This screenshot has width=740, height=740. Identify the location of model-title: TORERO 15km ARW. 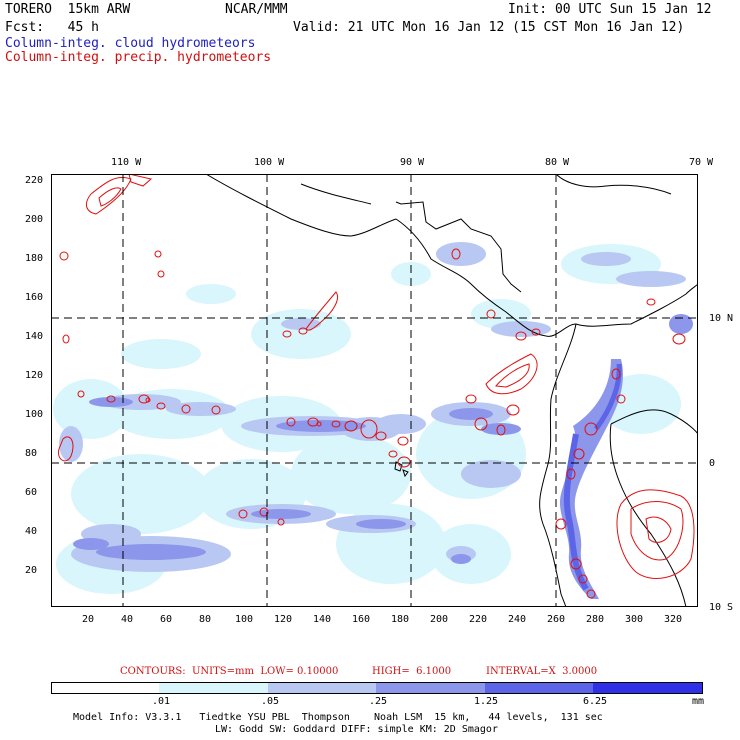
(68, 9).